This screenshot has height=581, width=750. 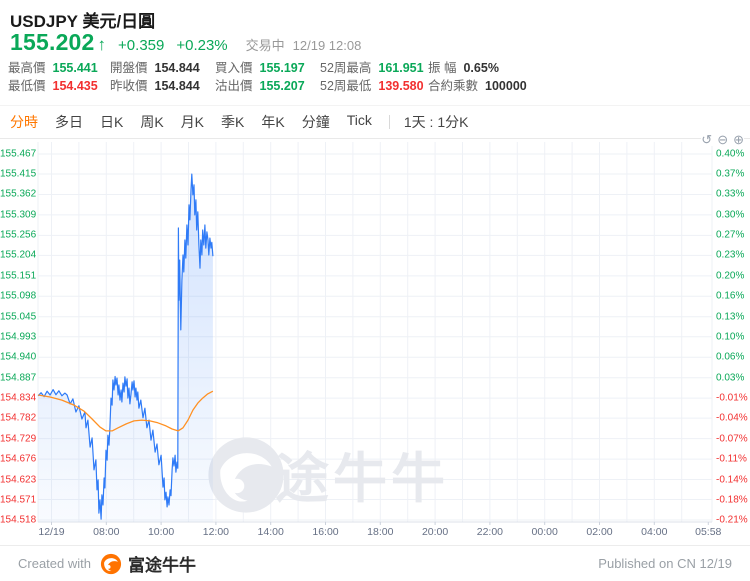 I want to click on tab-日K: 日K, so click(x=112, y=122).